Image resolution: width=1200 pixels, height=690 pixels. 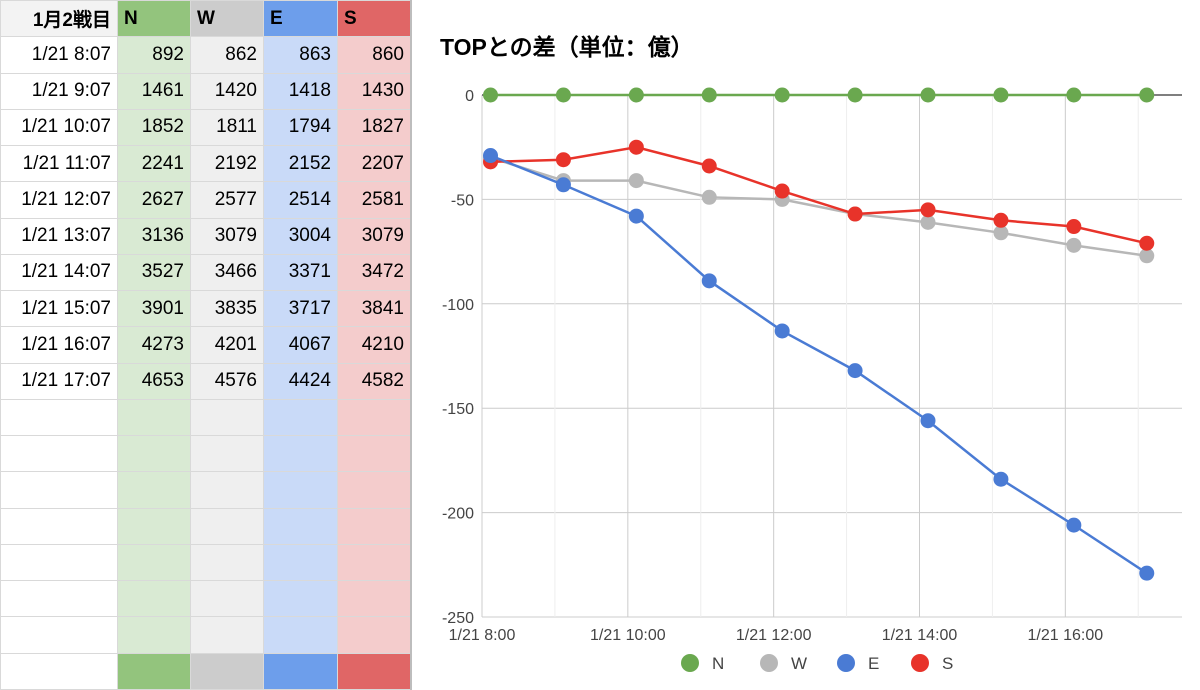 What do you see at coordinates (300, 19) in the screenshot?
I see `column-header-e: E` at bounding box center [300, 19].